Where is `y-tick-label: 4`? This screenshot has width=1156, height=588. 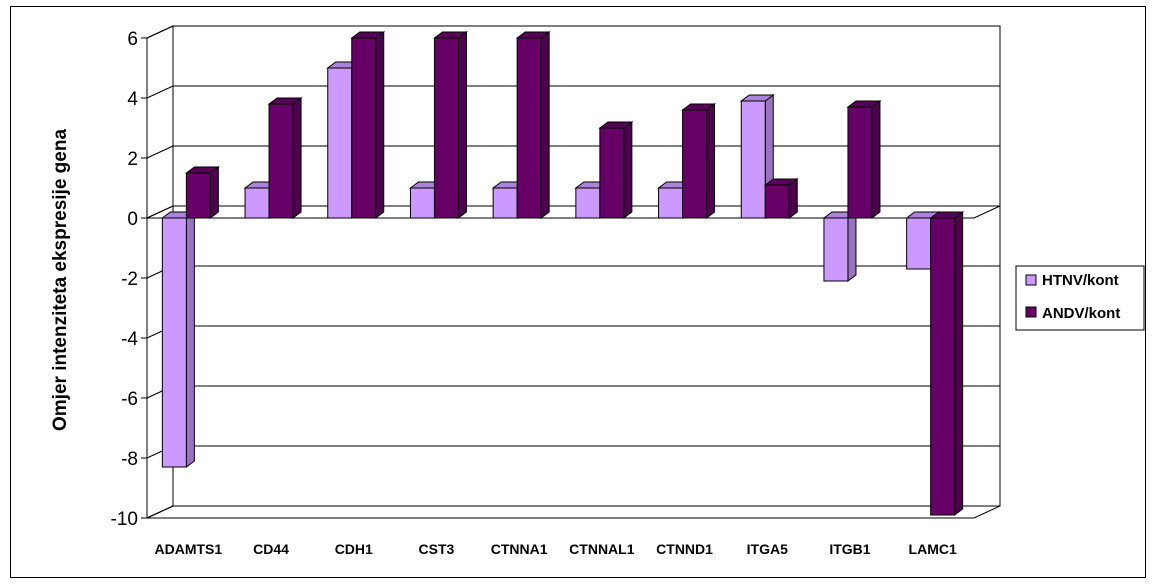
y-tick-label: 4 is located at coordinates (132, 99).